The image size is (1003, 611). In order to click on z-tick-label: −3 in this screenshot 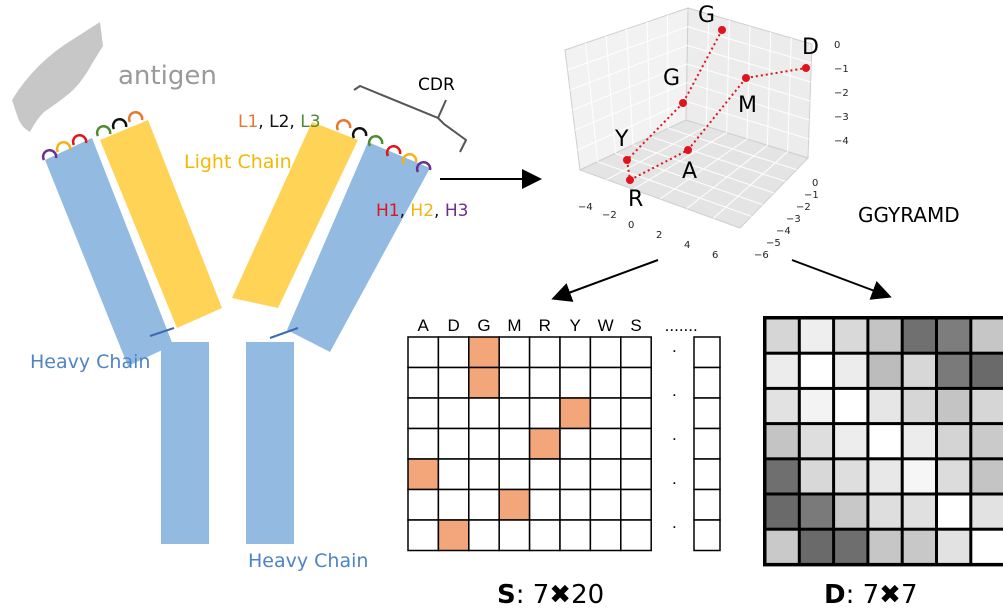, I will do `click(841, 117)`.